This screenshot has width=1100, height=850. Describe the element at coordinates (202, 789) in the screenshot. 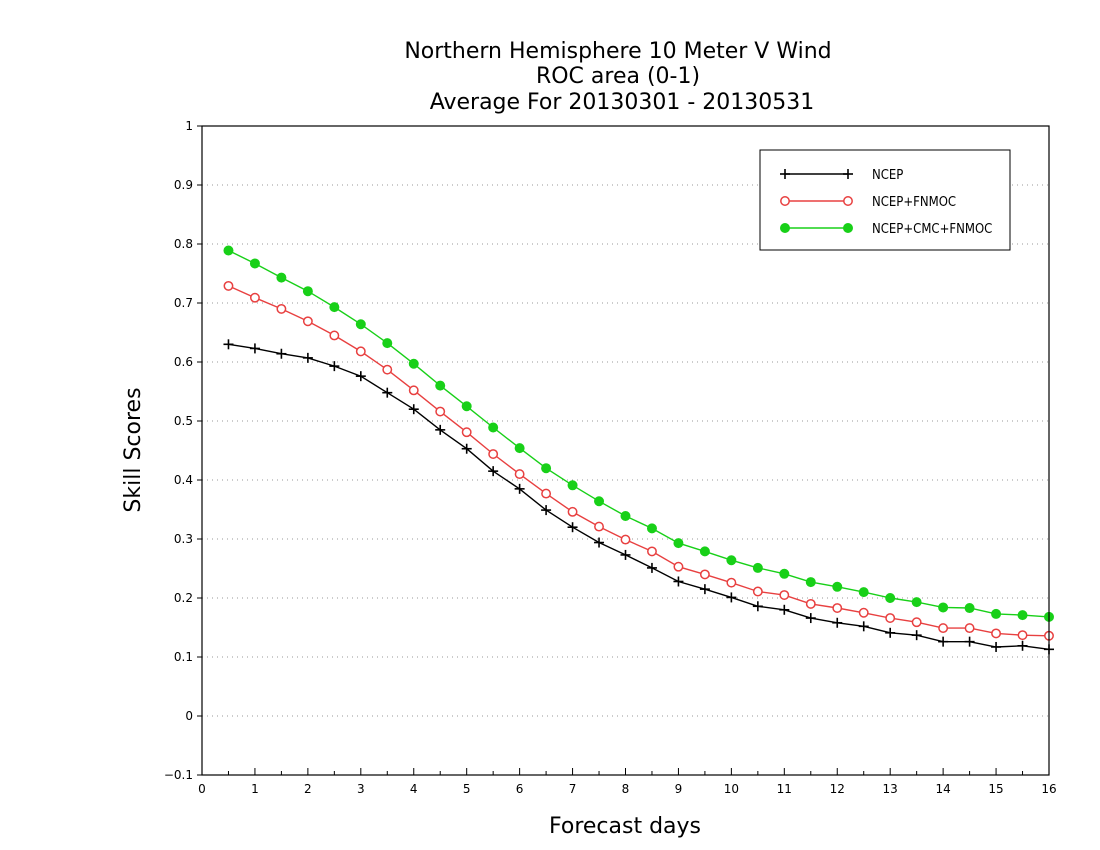

I see `x-tick-label: 0` at that location.